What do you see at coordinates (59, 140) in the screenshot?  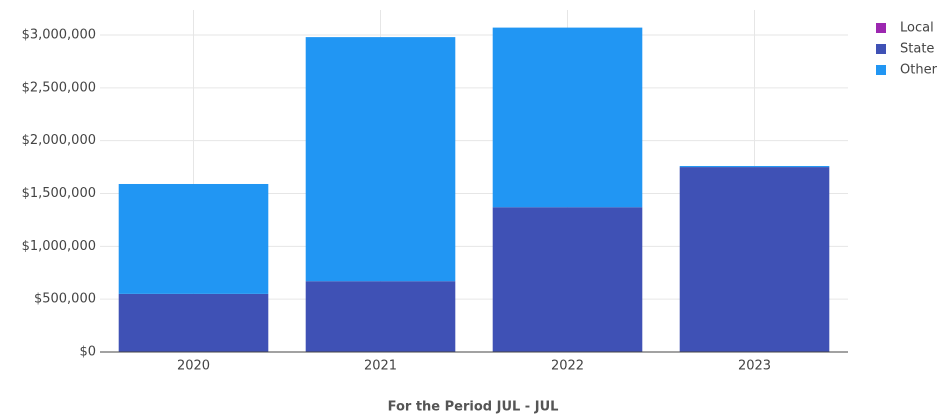 I see `y-tick-label: $2,000,000` at bounding box center [59, 140].